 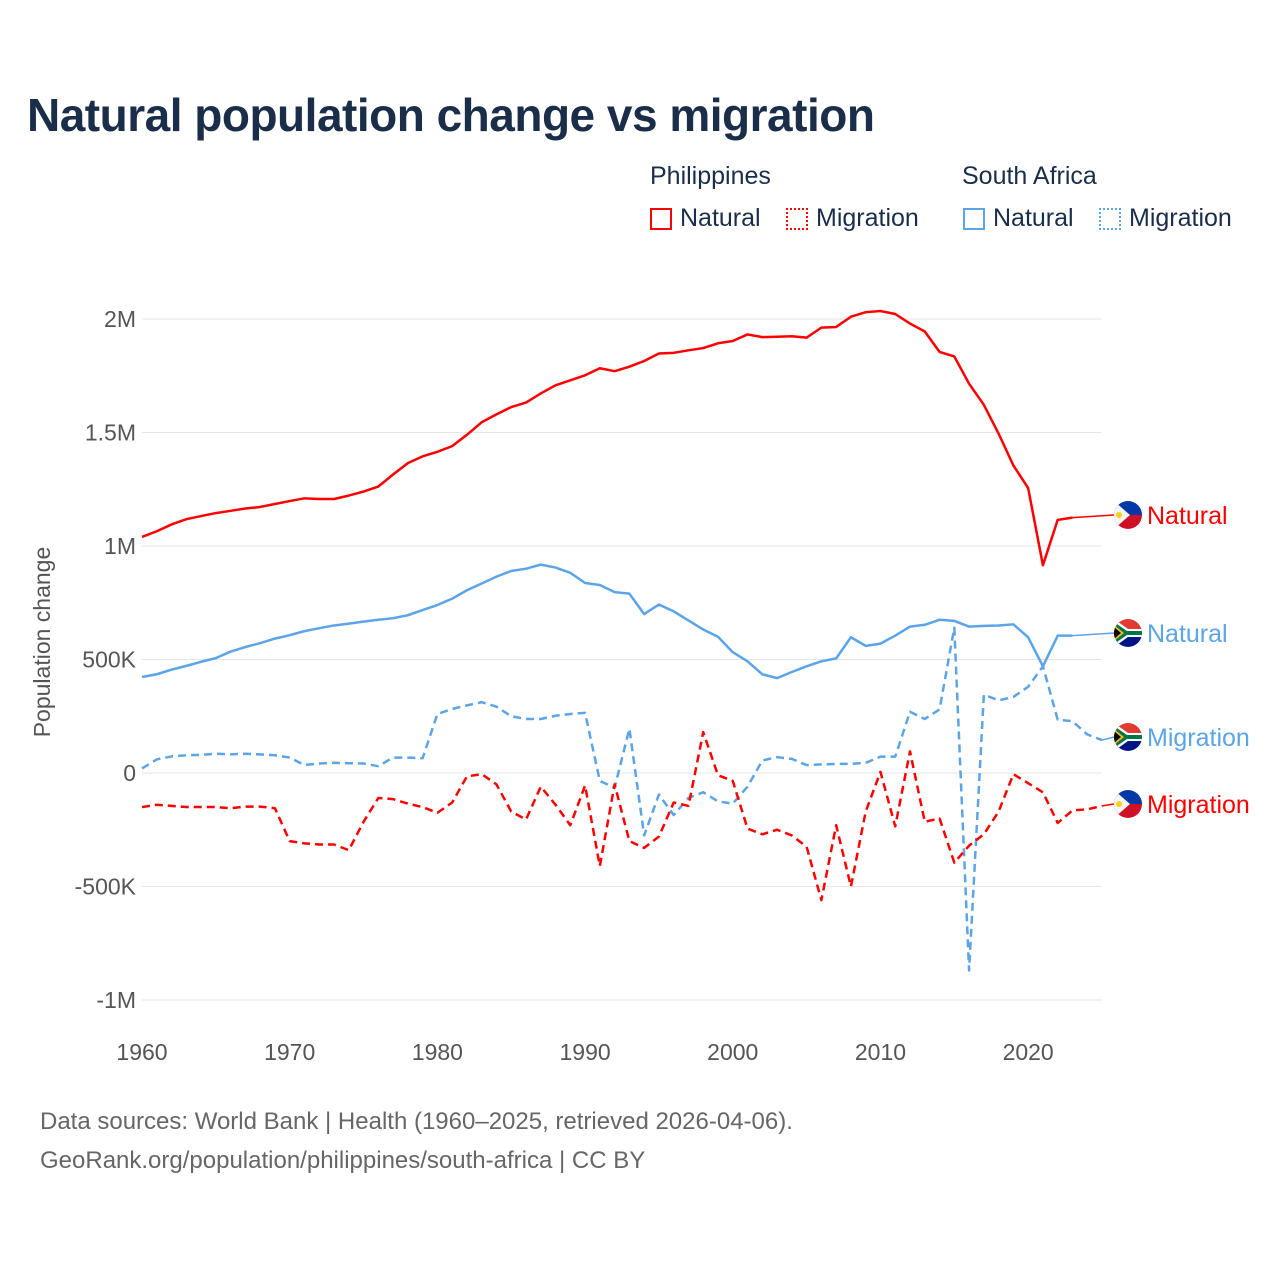 I want to click on legend-ph-natural: Natural, so click(x=705, y=218).